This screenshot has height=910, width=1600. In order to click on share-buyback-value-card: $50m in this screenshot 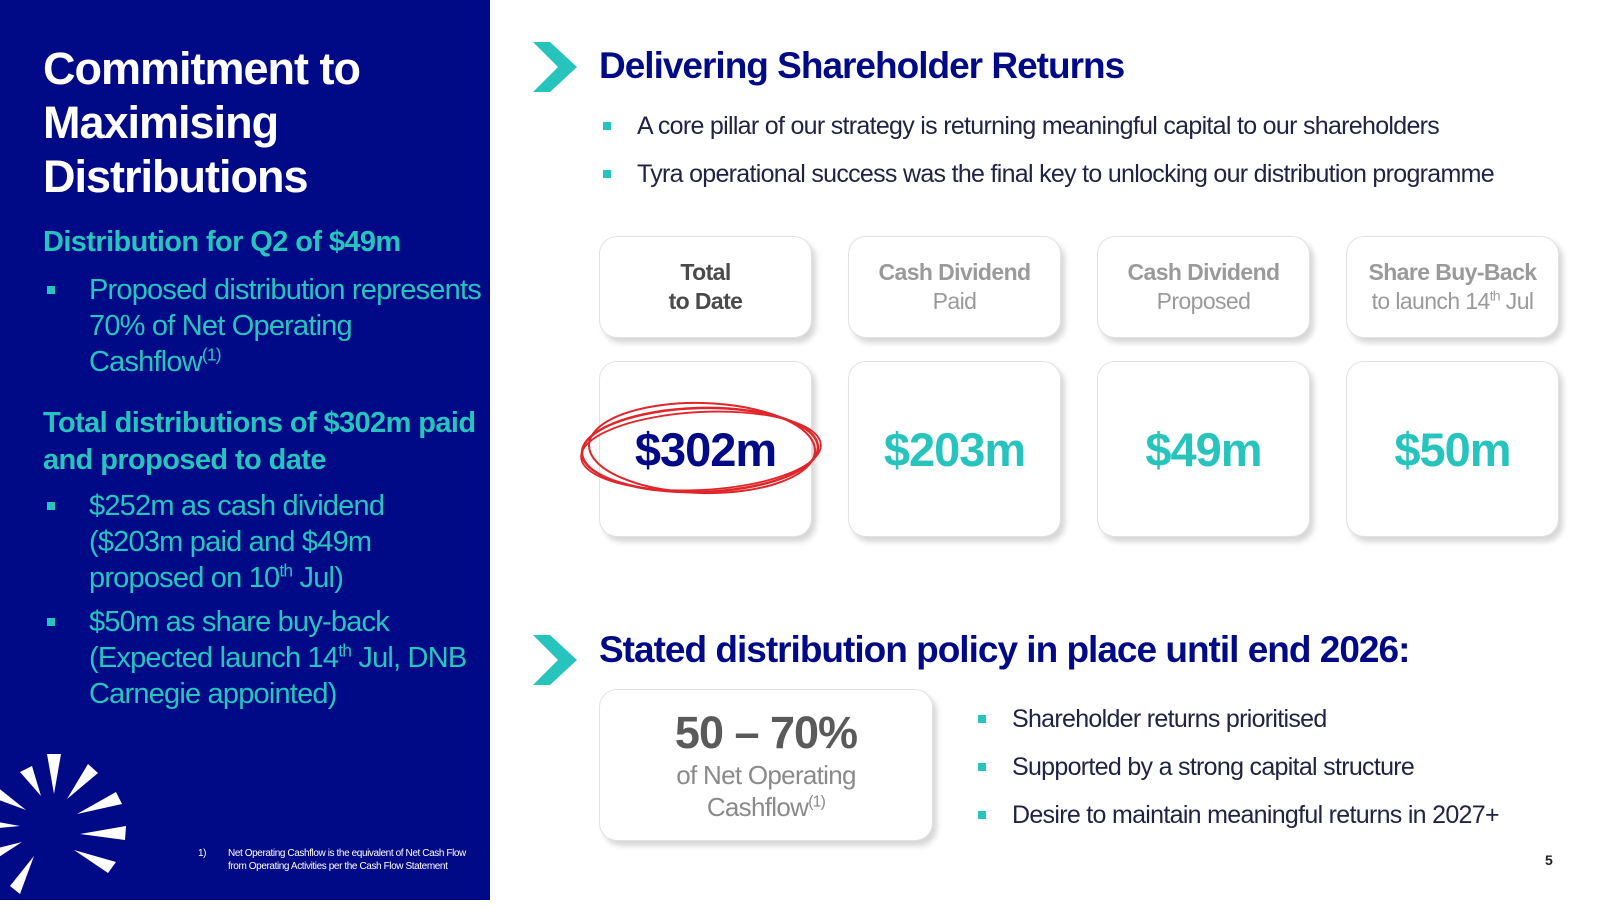, I will do `click(1452, 449)`.